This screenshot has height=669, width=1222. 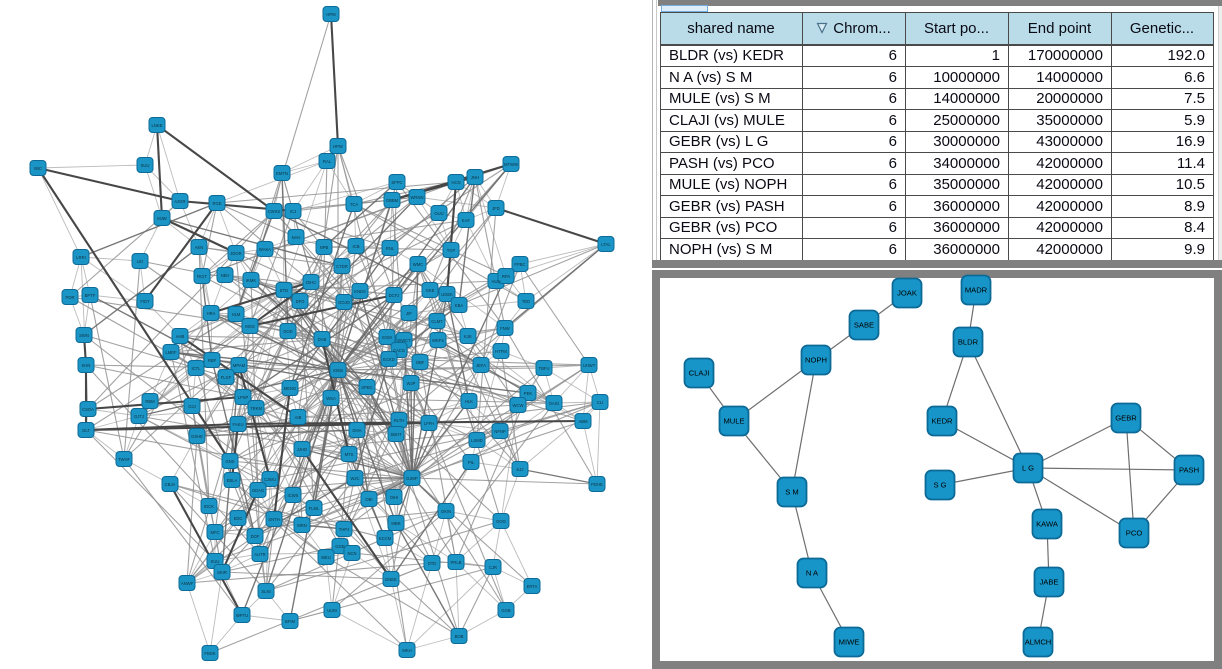 What do you see at coordinates (296, 237) in the screenshot?
I see `svg-text: NAH` at bounding box center [296, 237].